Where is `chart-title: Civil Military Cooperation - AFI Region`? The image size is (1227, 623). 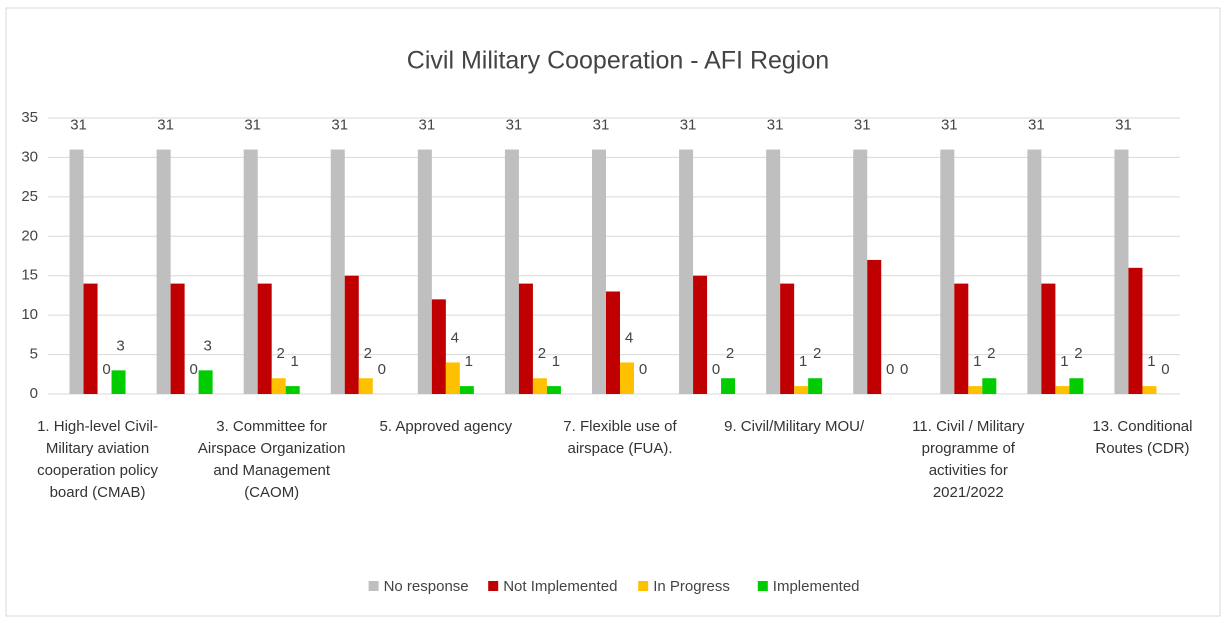
chart-title: Civil Military Cooperation - AFI Region is located at coordinates (618, 61).